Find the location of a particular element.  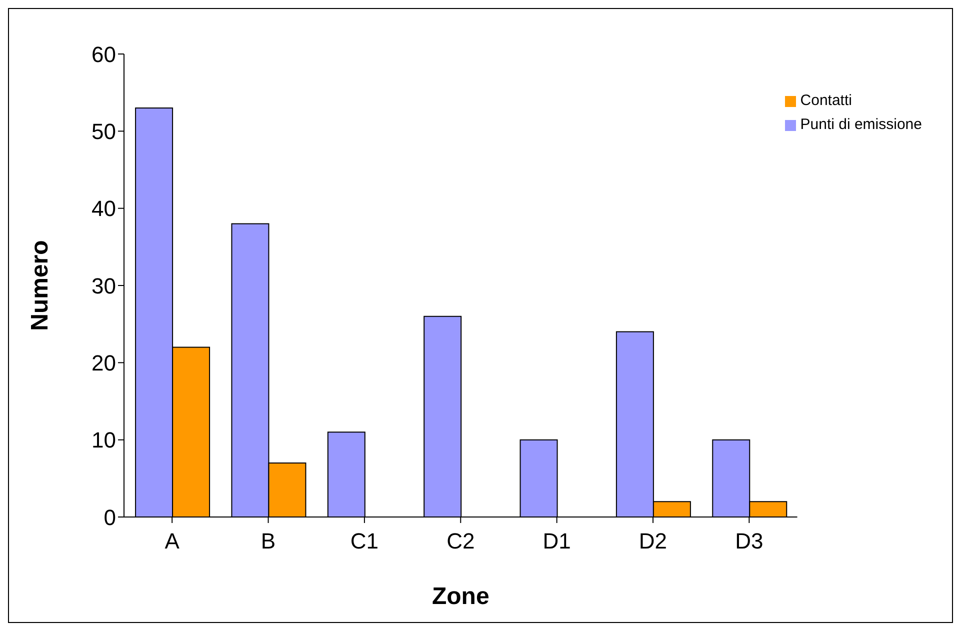

y-tick-label: 30 is located at coordinates (104, 285).